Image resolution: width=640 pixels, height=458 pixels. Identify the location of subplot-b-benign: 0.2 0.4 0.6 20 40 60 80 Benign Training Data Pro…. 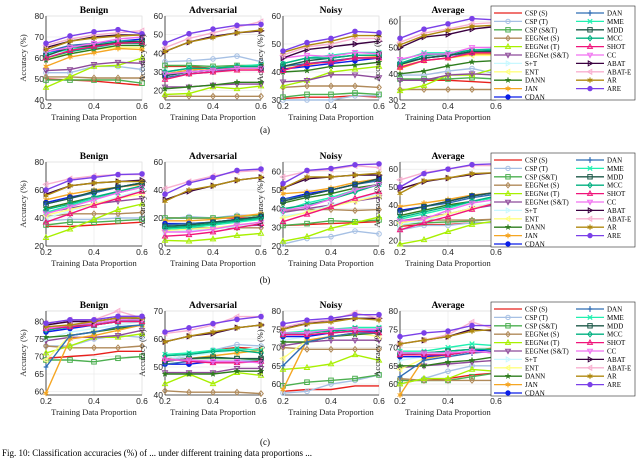
(83, 210).